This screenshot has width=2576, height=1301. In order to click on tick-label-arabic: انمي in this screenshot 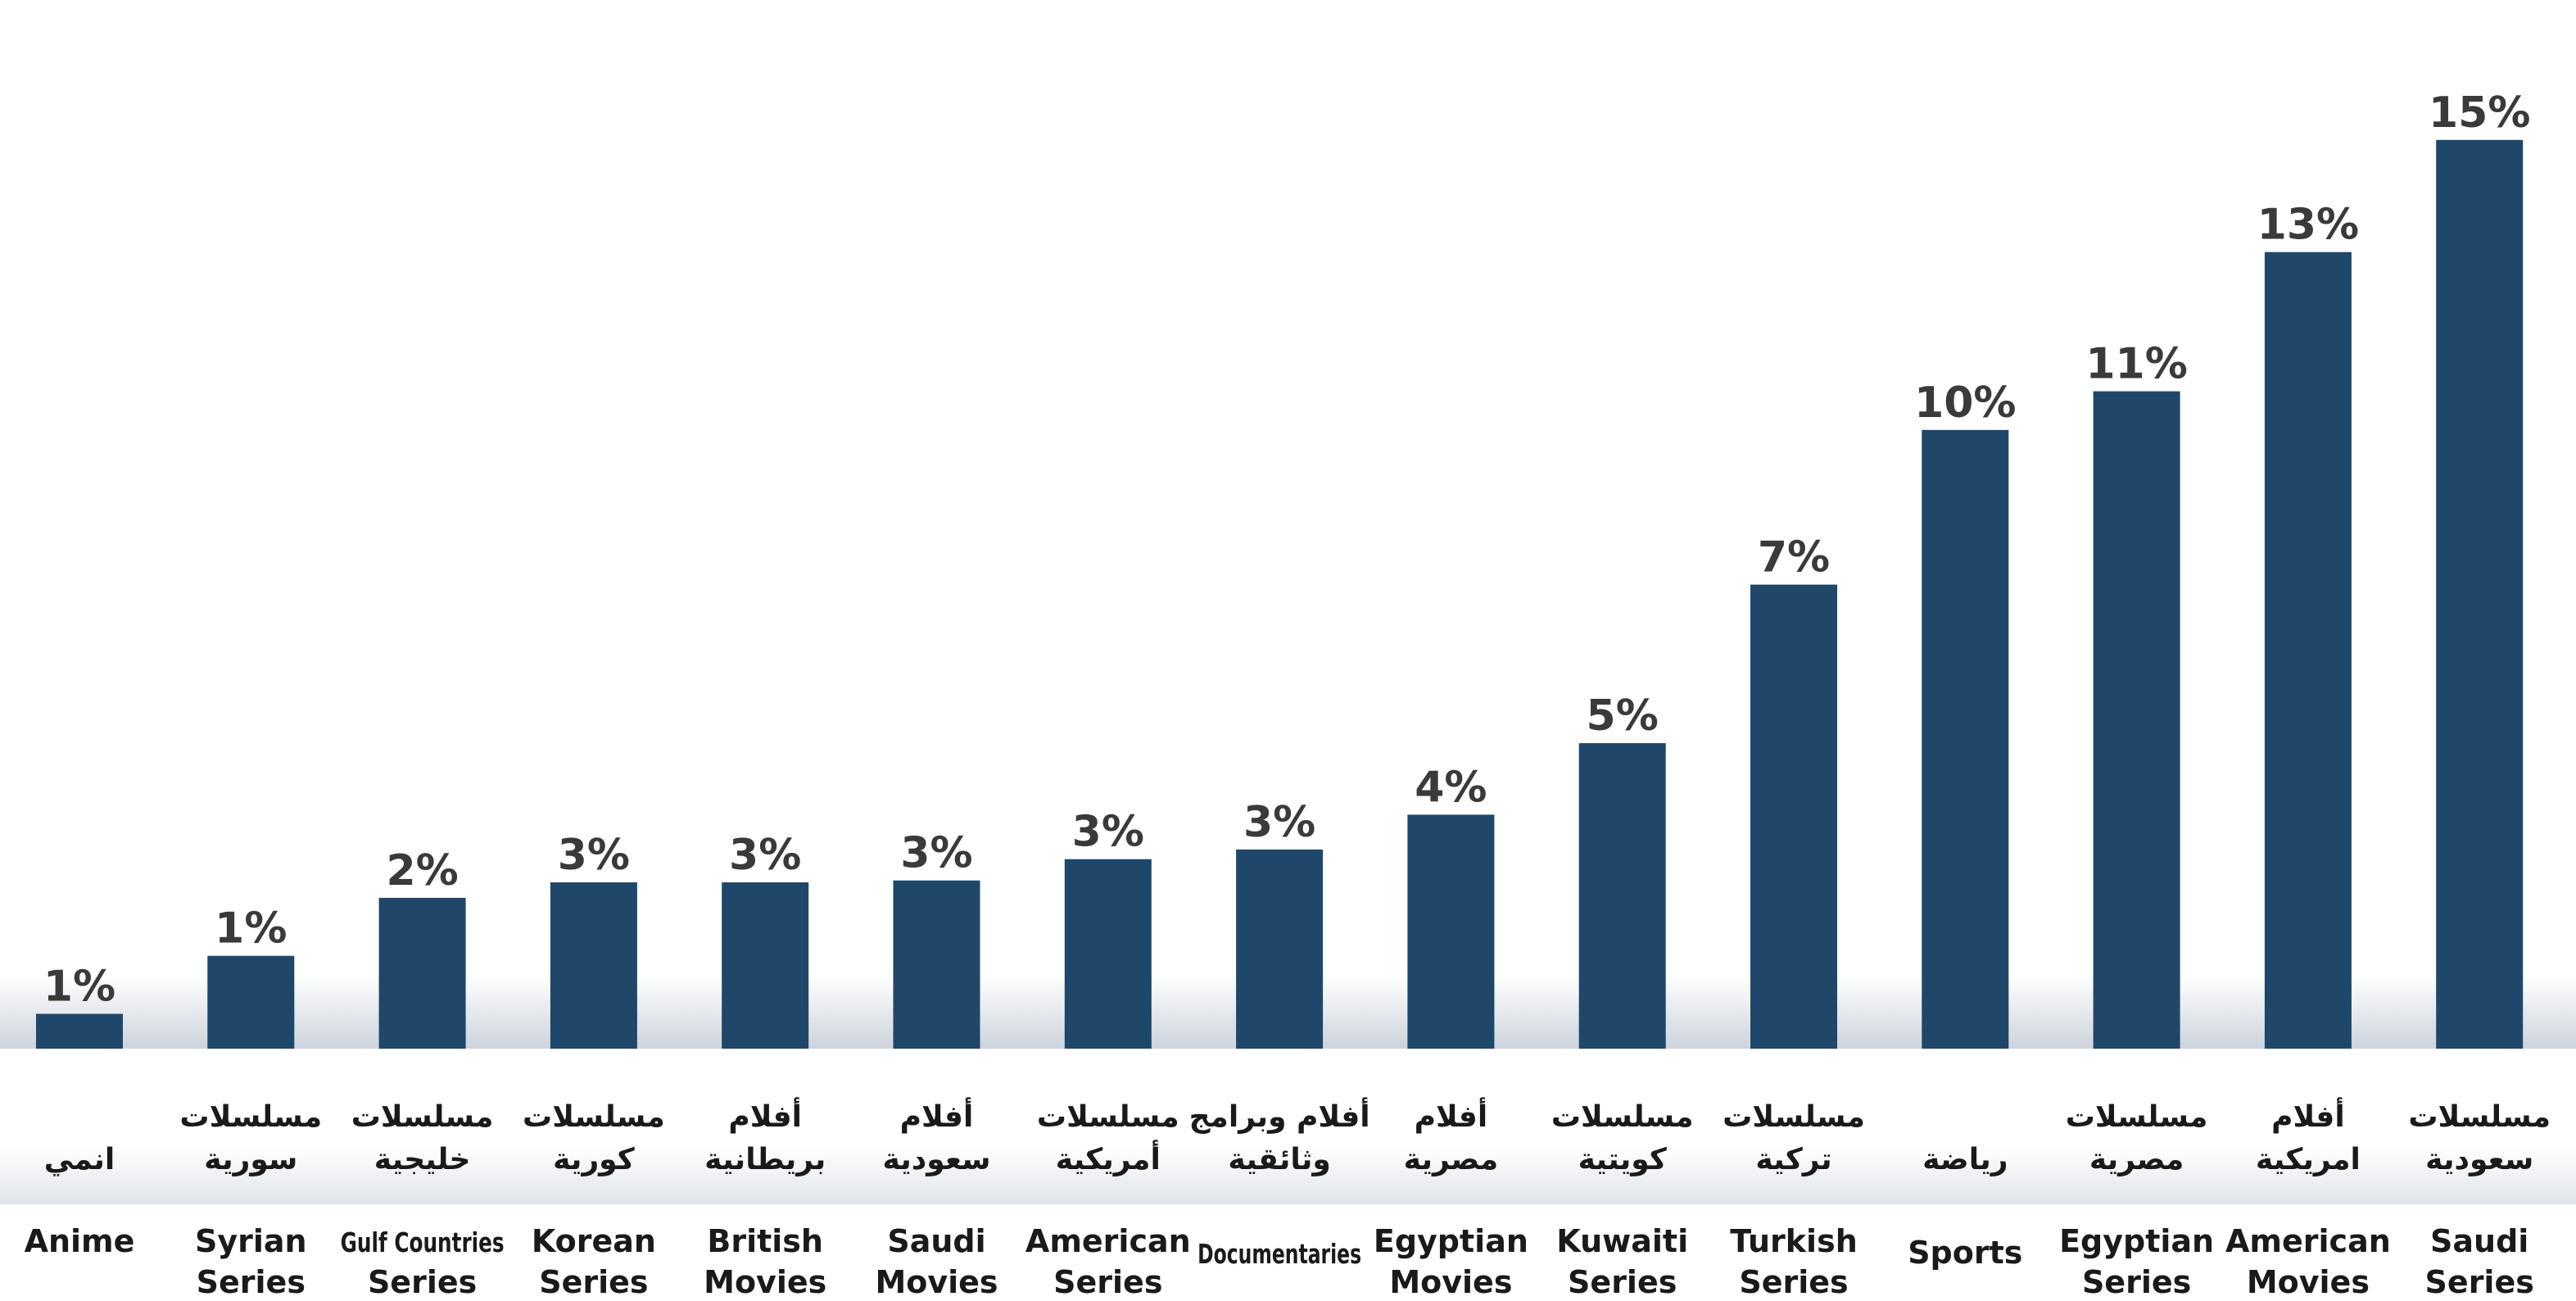, I will do `click(79, 1159)`.